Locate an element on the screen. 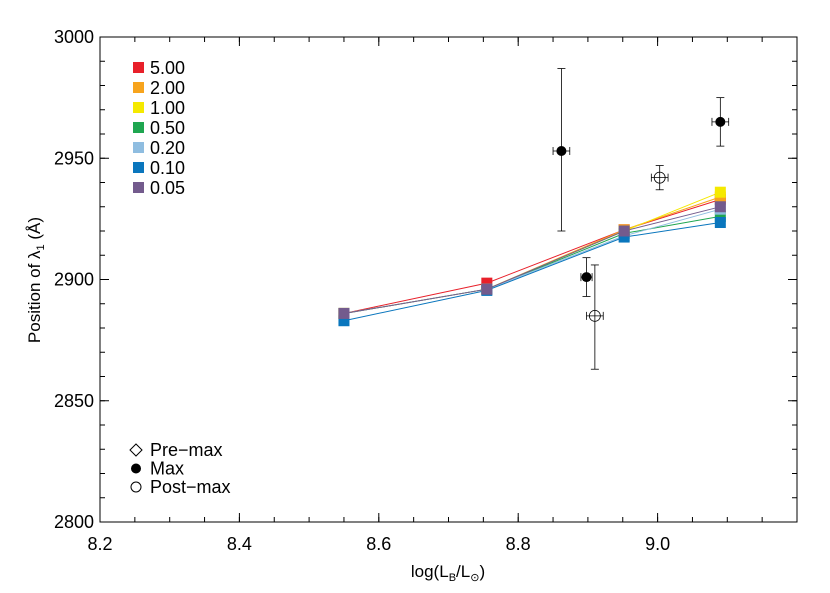 The height and width of the screenshot is (593, 830). legend-label-0.50: 0.50 is located at coordinates (167, 128).